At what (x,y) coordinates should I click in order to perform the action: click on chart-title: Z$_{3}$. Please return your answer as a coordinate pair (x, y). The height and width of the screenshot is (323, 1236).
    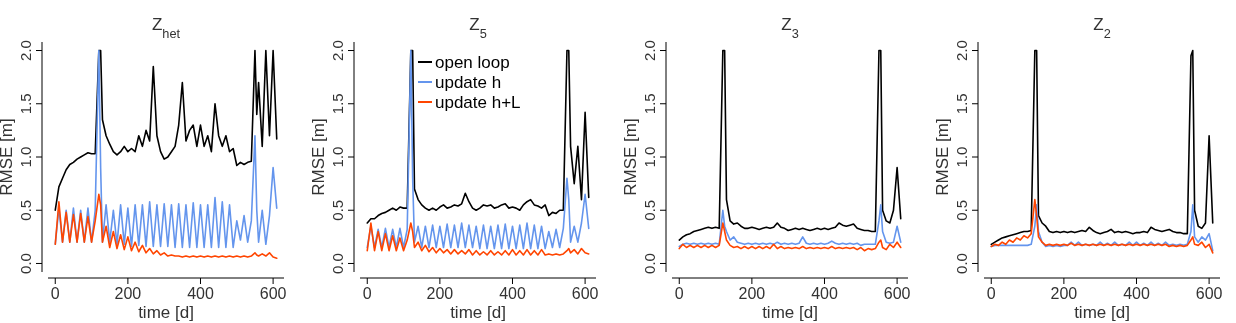
    Looking at the image, I should click on (790, 28).